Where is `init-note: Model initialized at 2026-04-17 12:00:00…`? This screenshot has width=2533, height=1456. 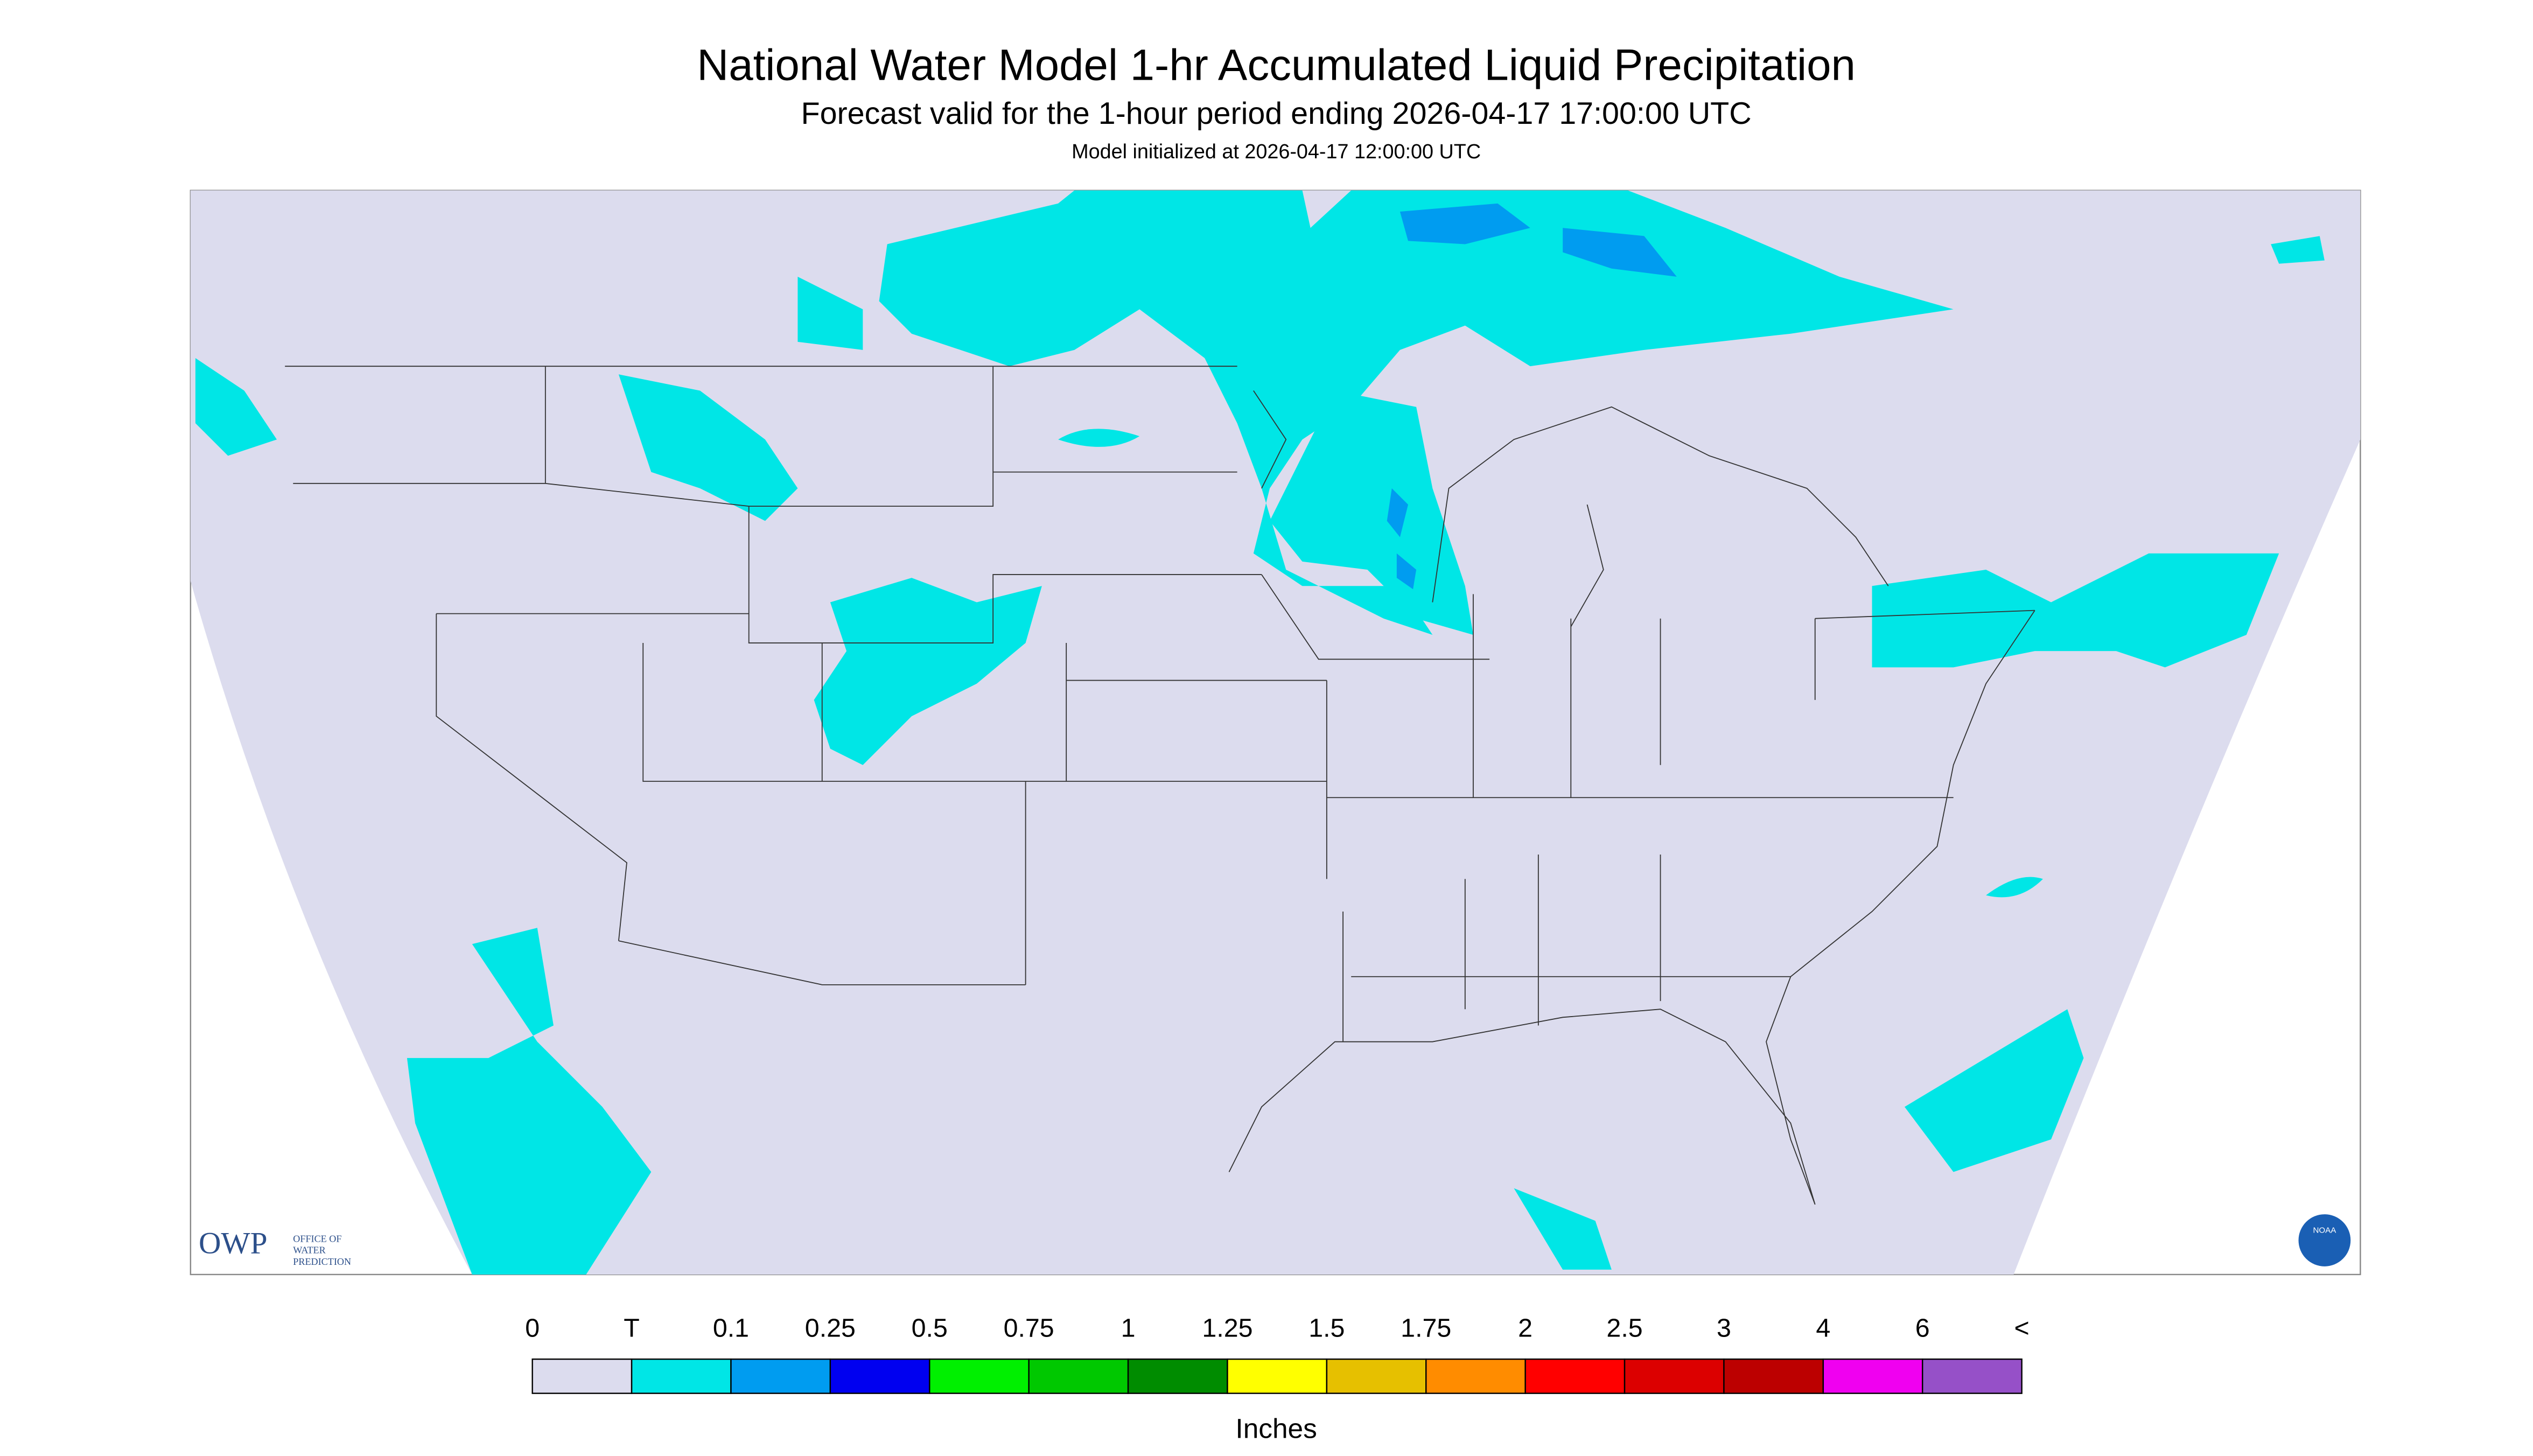 init-note: Model initialized at 2026-04-17 12:00:00… is located at coordinates (1276, 152).